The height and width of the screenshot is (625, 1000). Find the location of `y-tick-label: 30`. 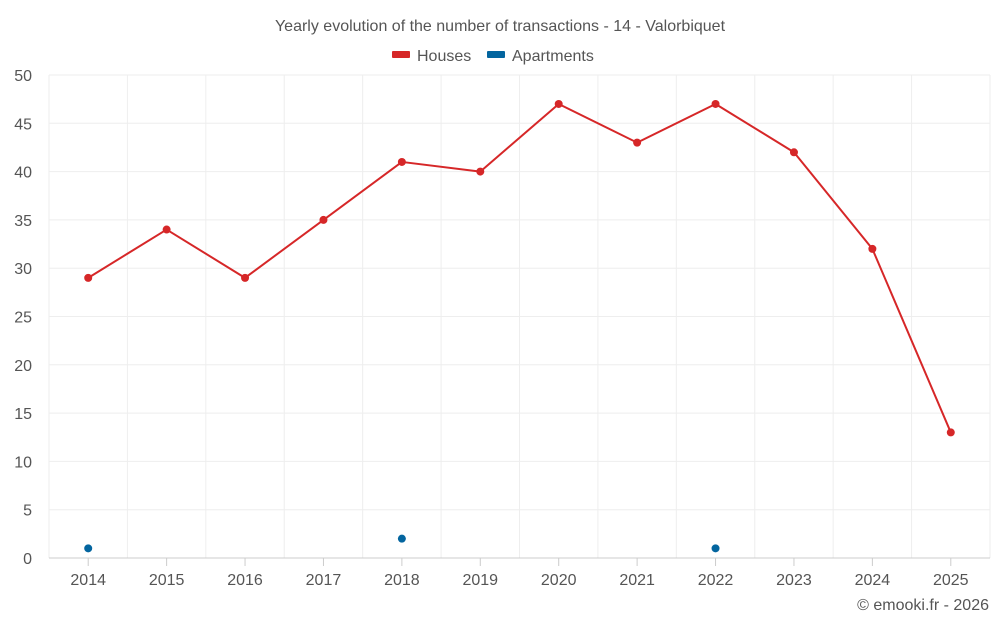

y-tick-label: 30 is located at coordinates (23, 269).